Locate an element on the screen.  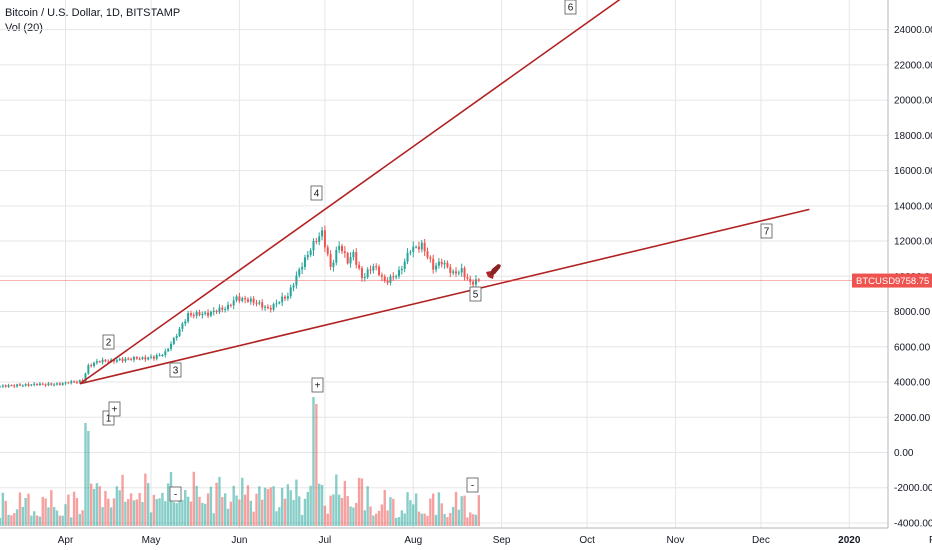
annotation-label: 2 is located at coordinates (108, 342).